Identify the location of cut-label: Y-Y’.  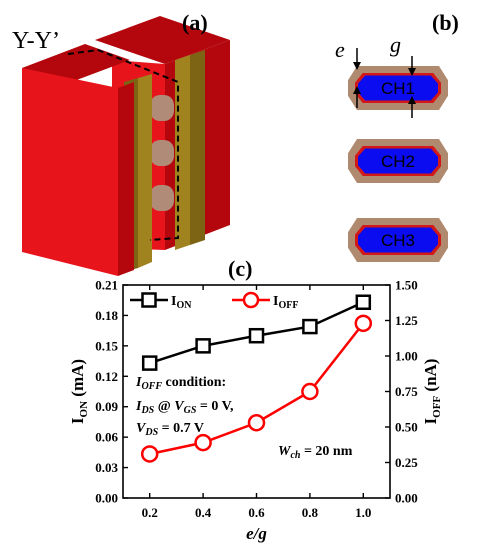
(36, 41).